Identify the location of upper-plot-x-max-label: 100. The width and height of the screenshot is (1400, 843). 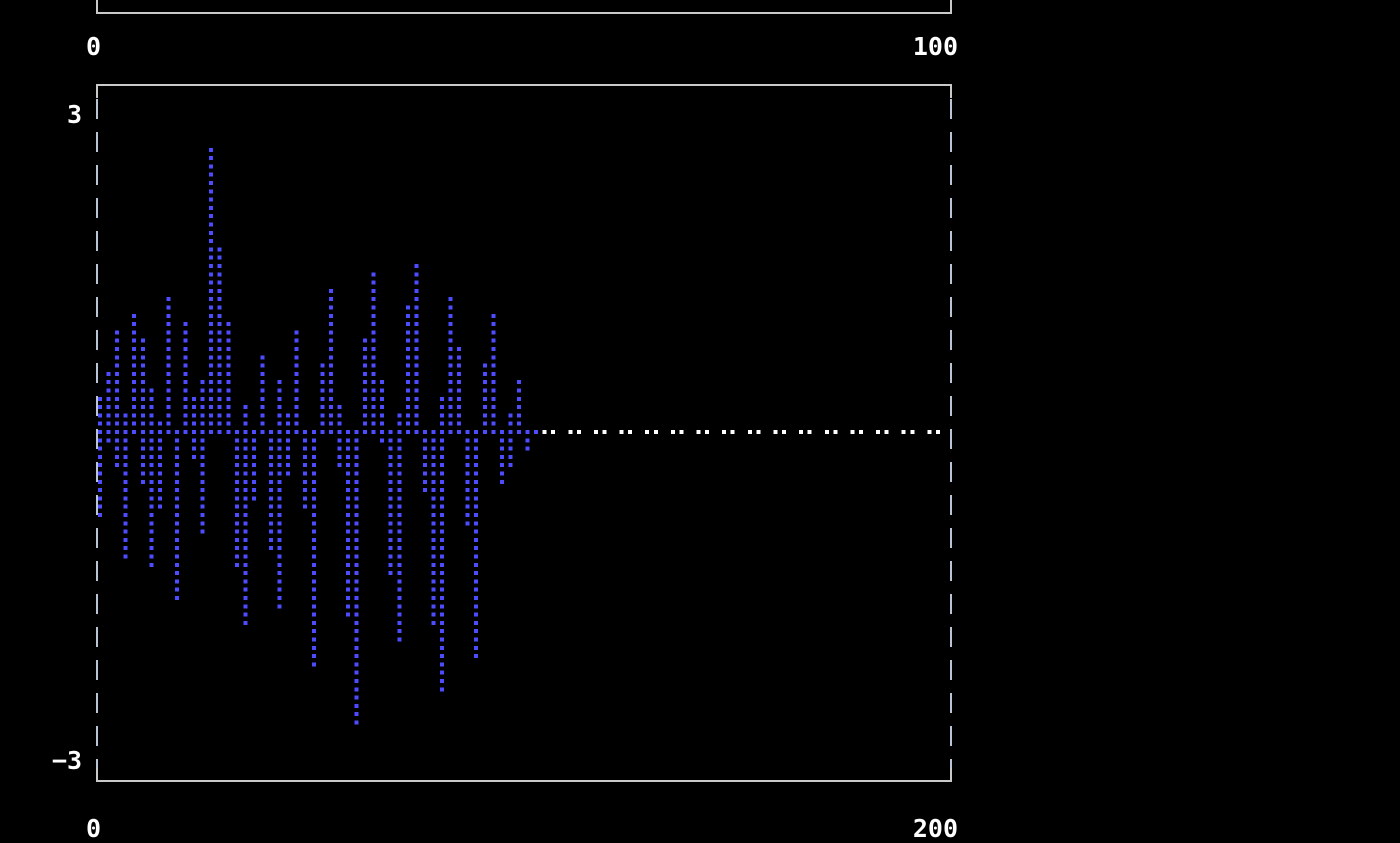
(935, 46).